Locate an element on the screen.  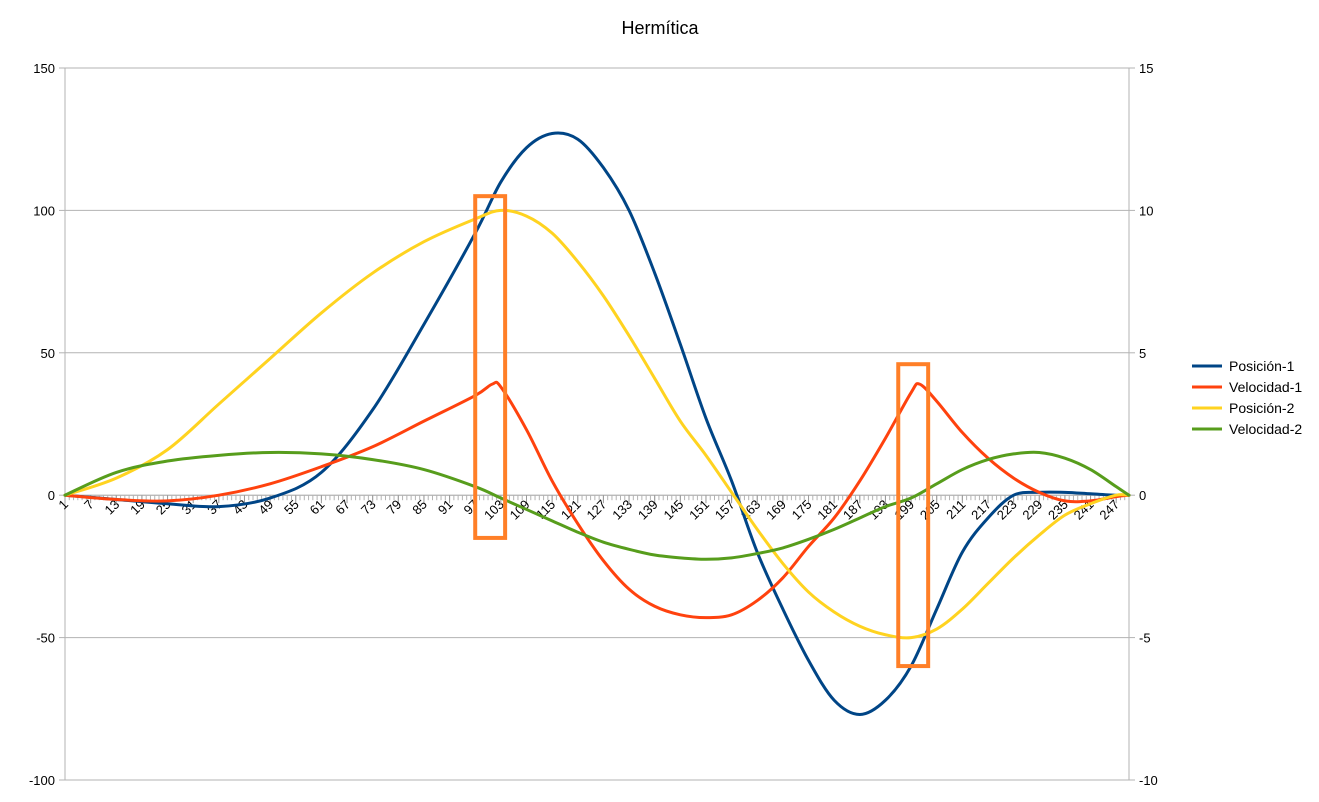
x-tick-label: 97 is located at coordinates (471, 507).